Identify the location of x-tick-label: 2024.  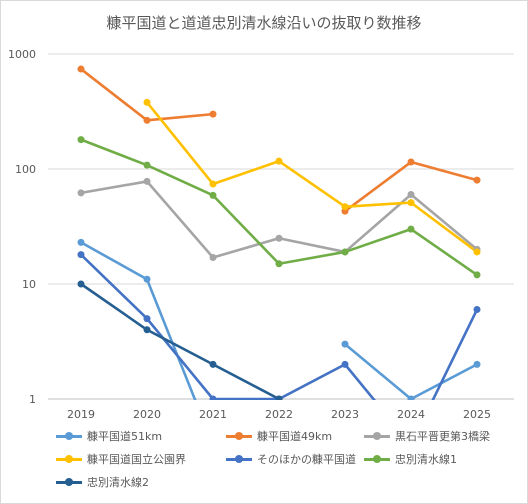
(411, 414).